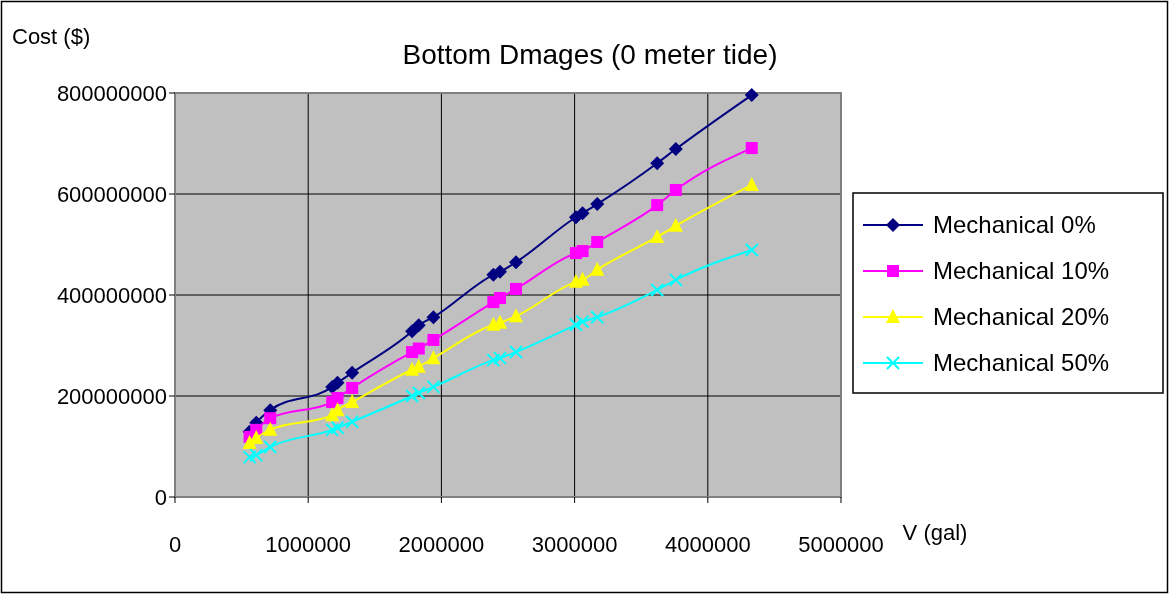 Image resolution: width=1169 pixels, height=594 pixels. I want to click on chart-title: Bottom Dmages (0 meter tide), so click(590, 54).